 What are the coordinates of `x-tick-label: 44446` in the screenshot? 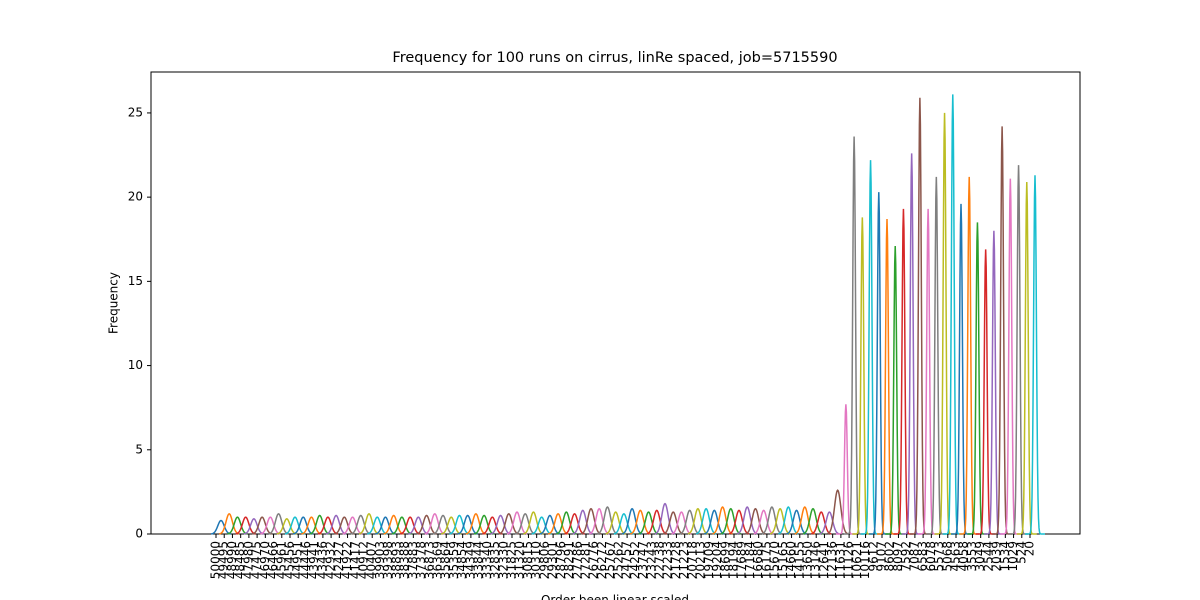 It's located at (306, 560).